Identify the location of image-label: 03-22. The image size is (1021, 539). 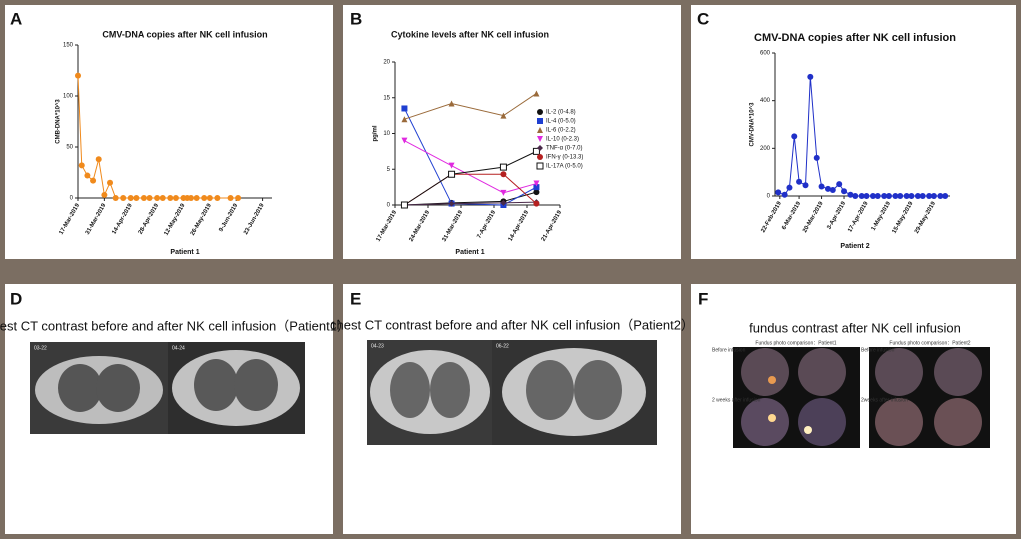
(40, 348).